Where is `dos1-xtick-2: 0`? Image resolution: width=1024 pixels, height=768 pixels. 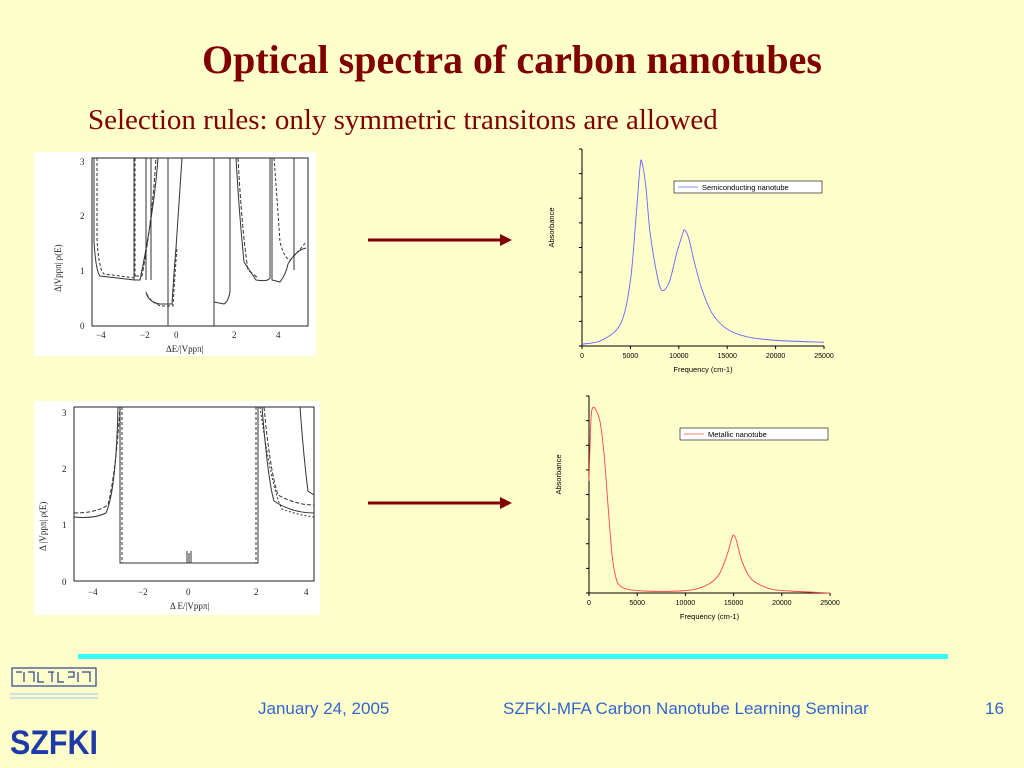
dos1-xtick-2: 0 is located at coordinates (176, 335).